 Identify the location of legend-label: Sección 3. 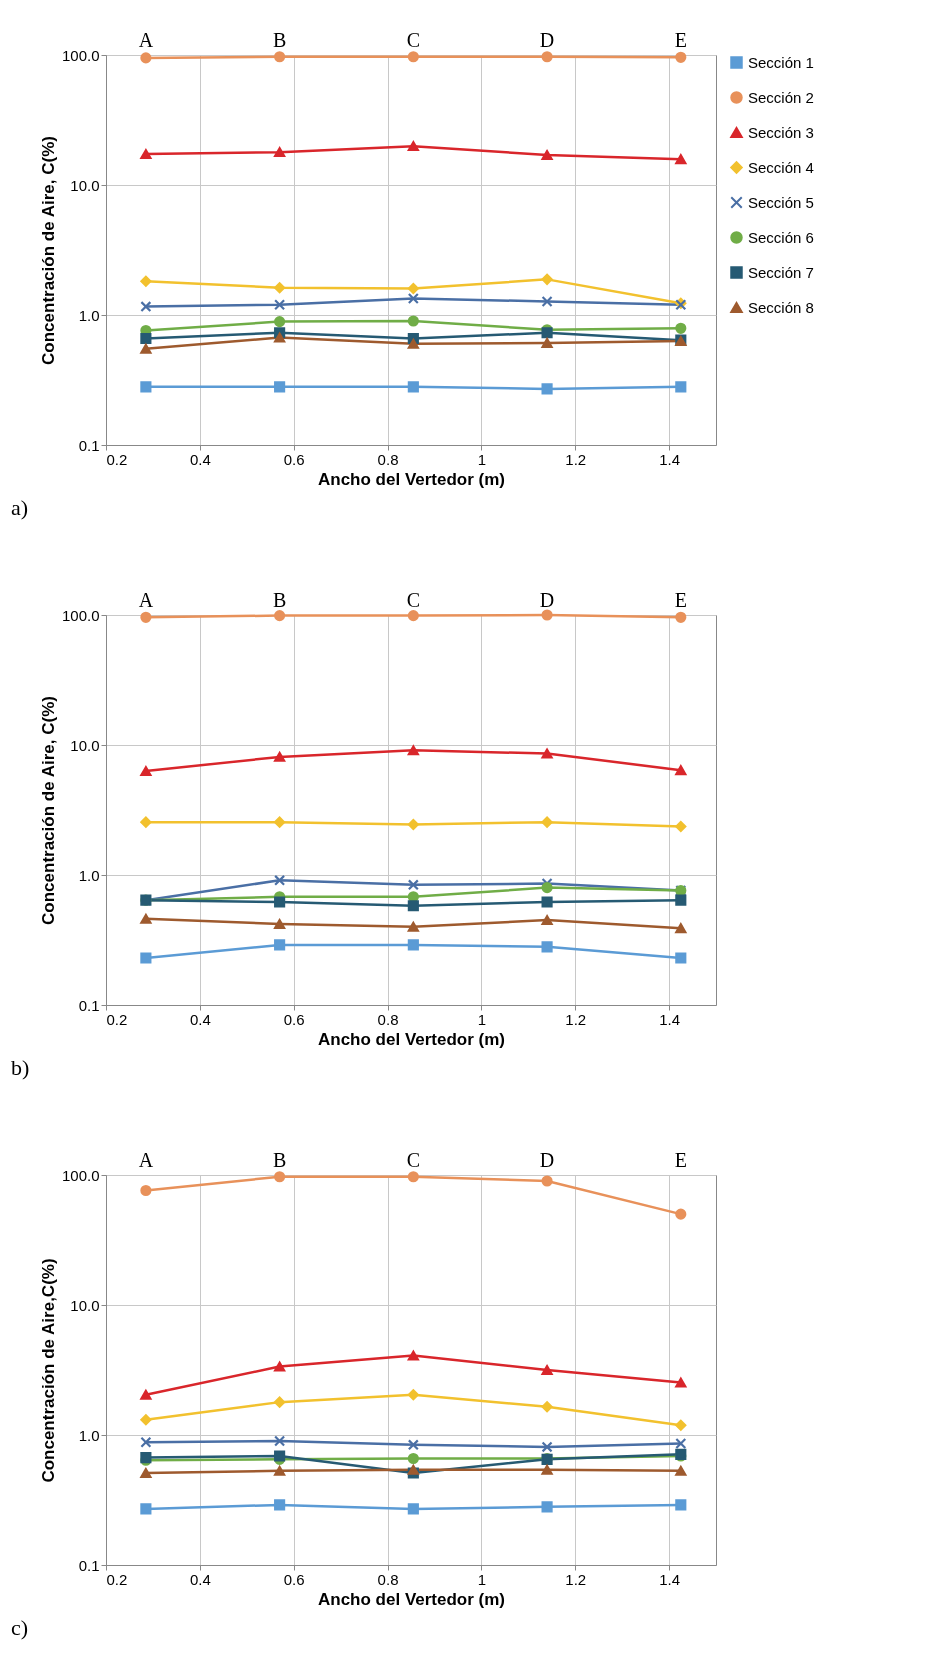
(781, 132).